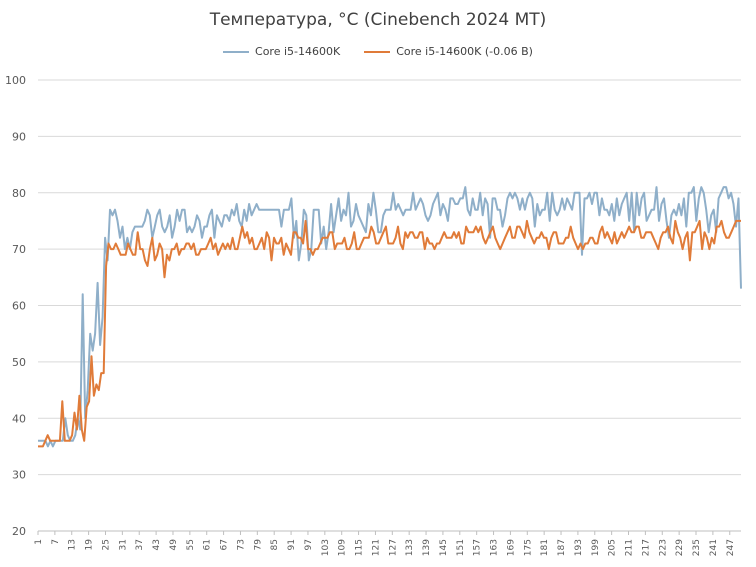 The image size is (756, 567). Describe the element at coordinates (461, 547) in the screenshot. I see `x-tick-label-151: 151` at that location.